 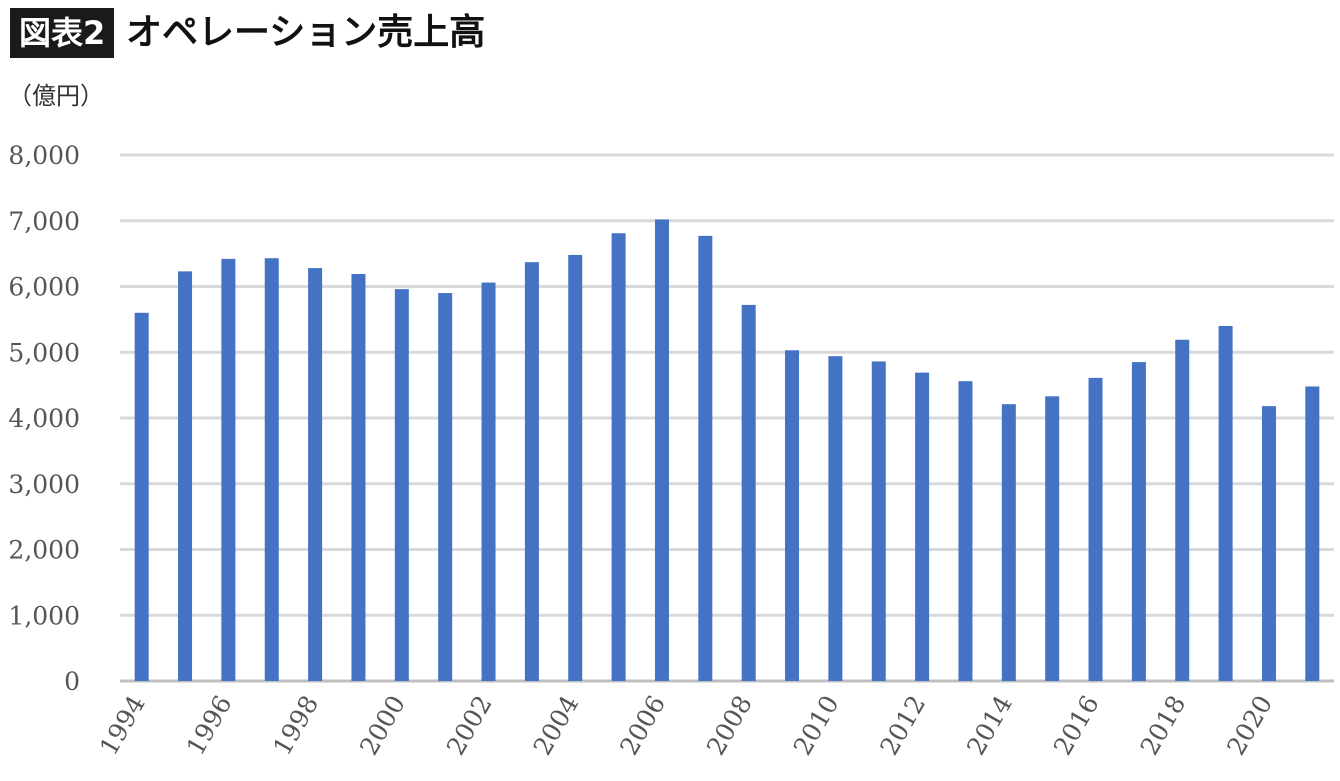 What do you see at coordinates (792, 515) in the screenshot?
I see `bar-2009` at bounding box center [792, 515].